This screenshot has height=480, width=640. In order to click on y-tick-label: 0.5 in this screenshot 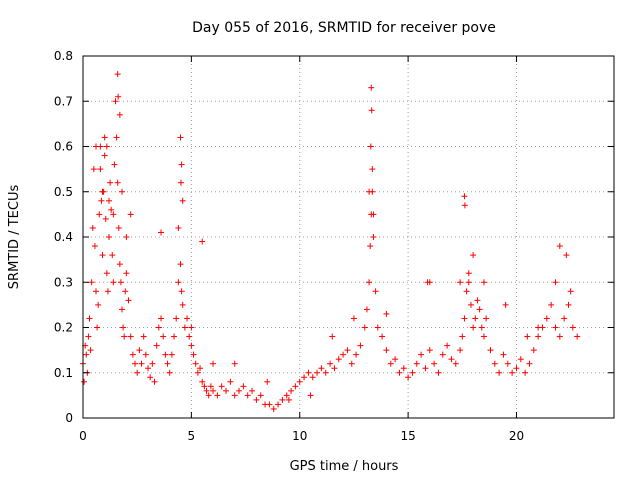, I will do `click(63, 192)`.